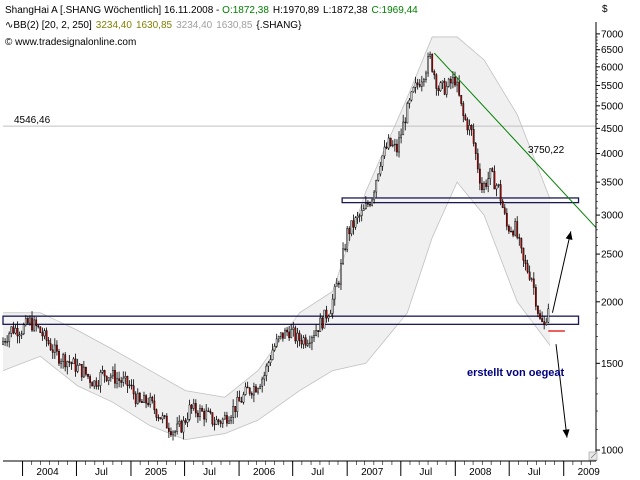 The image size is (640, 480). I want to click on header-close: C:1969,44, so click(395, 10).